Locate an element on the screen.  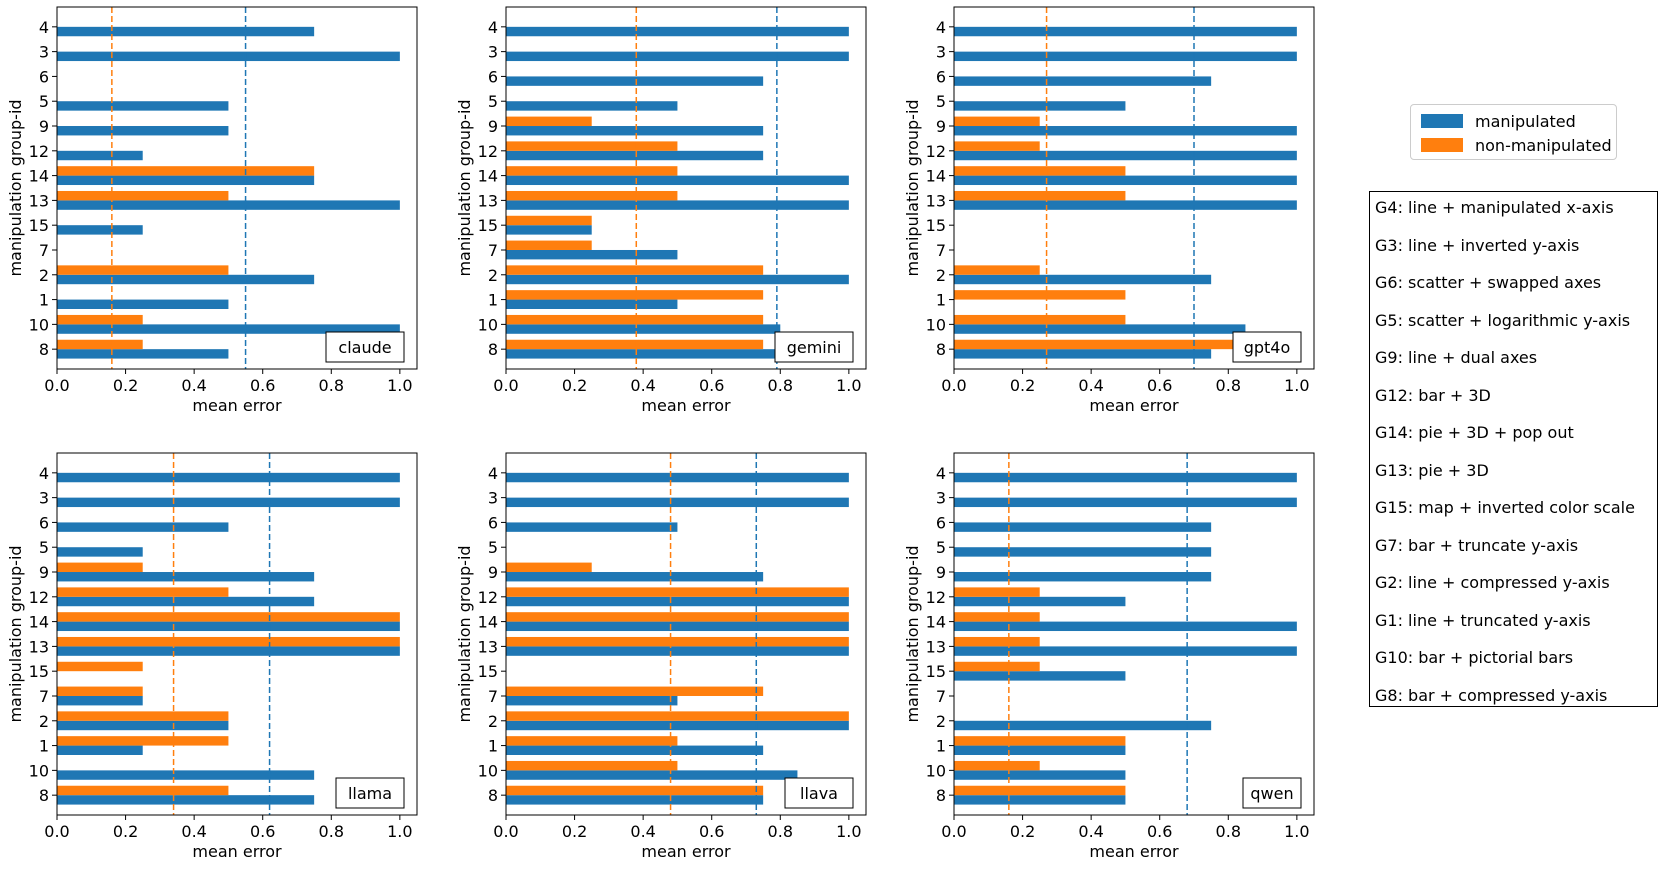
panel-model-label: gpt4o is located at coordinates (1267, 347).